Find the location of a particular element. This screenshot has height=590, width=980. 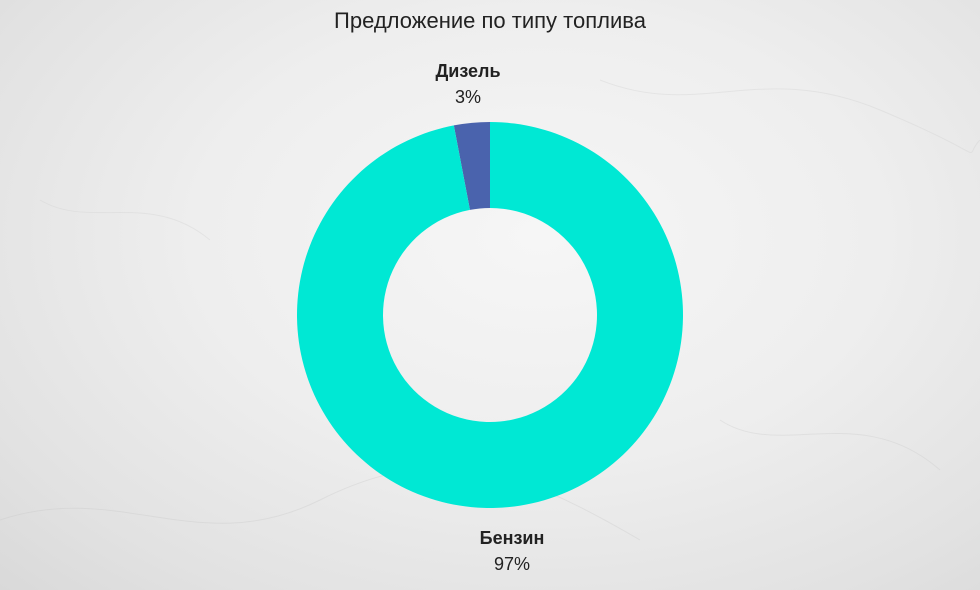

slice-value-0: 3% is located at coordinates (468, 97).